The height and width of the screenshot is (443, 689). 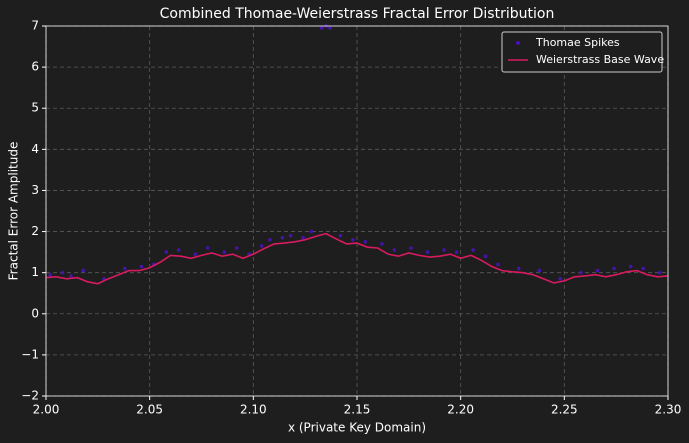 I want to click on legend-box, so click(x=582, y=52).